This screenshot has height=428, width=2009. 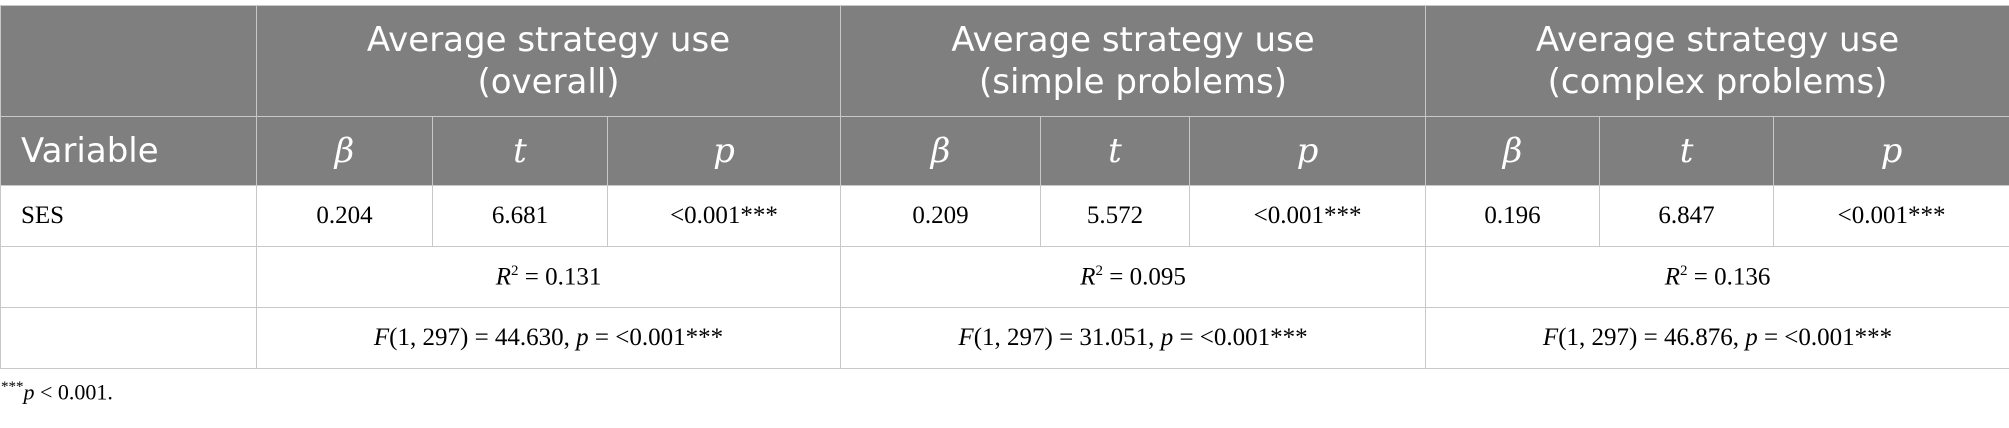 I want to click on footnote-p: p, so click(x=29, y=391).